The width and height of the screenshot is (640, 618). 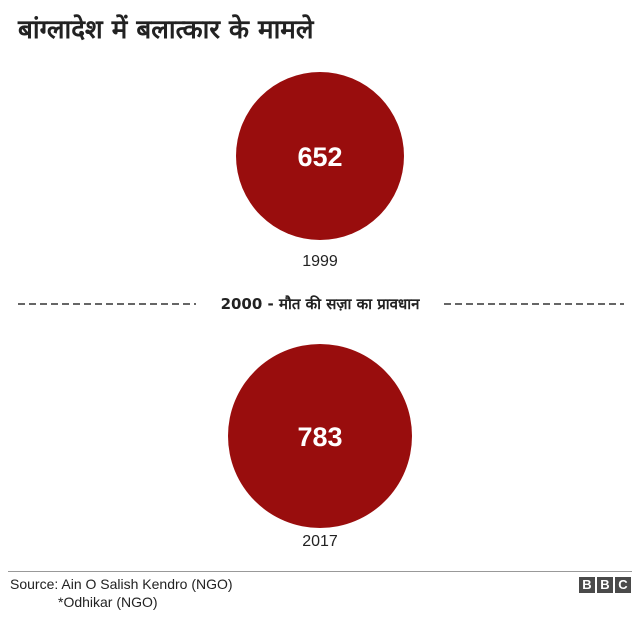 I want to click on chart-title: बांग्लादेश में बलात्कार के मामले, so click(x=166, y=30).